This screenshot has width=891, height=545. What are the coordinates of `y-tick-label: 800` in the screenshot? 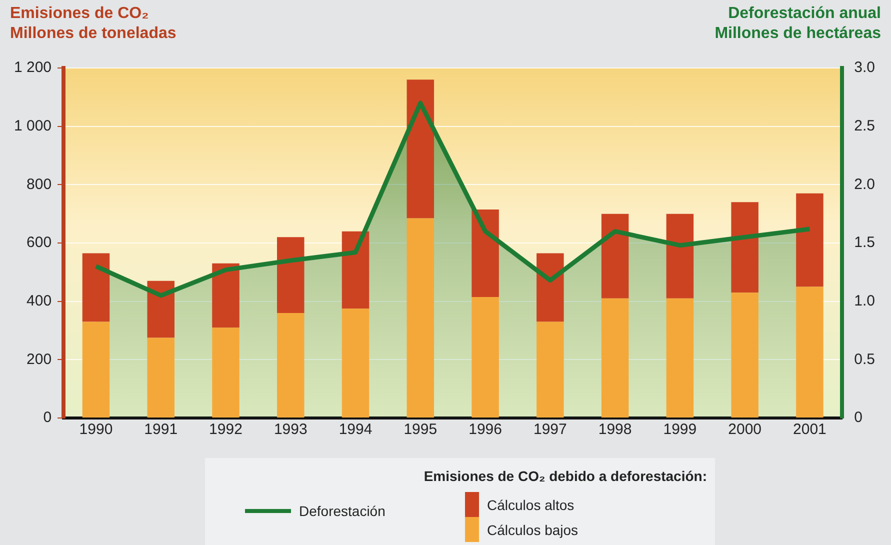 It's located at (39, 184).